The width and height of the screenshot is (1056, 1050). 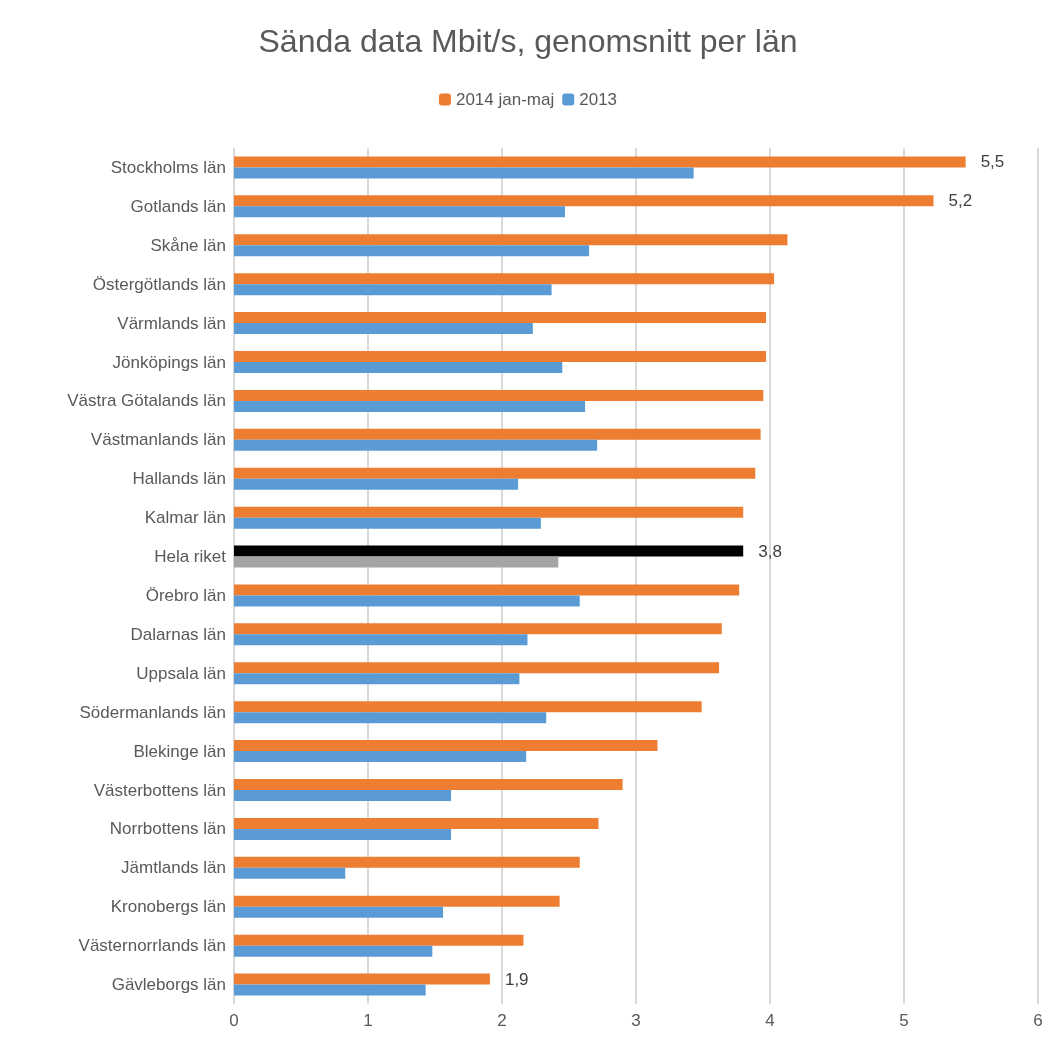 What do you see at coordinates (158, 440) in the screenshot?
I see `y-tick-label: Västmanlands län` at bounding box center [158, 440].